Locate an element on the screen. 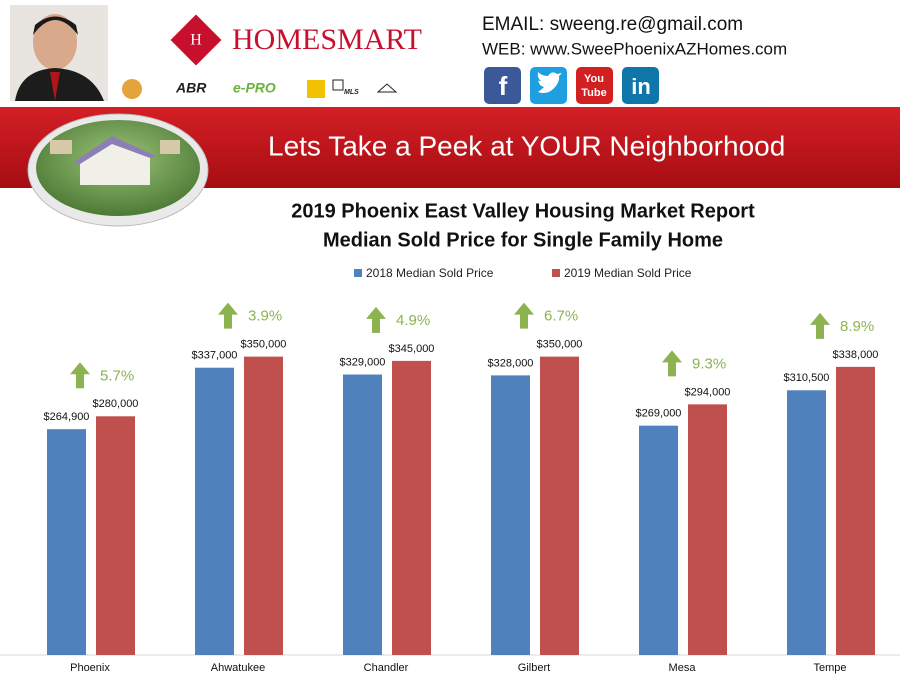 This screenshot has width=900, height=685. data-label: $337,000 is located at coordinates (215, 356).